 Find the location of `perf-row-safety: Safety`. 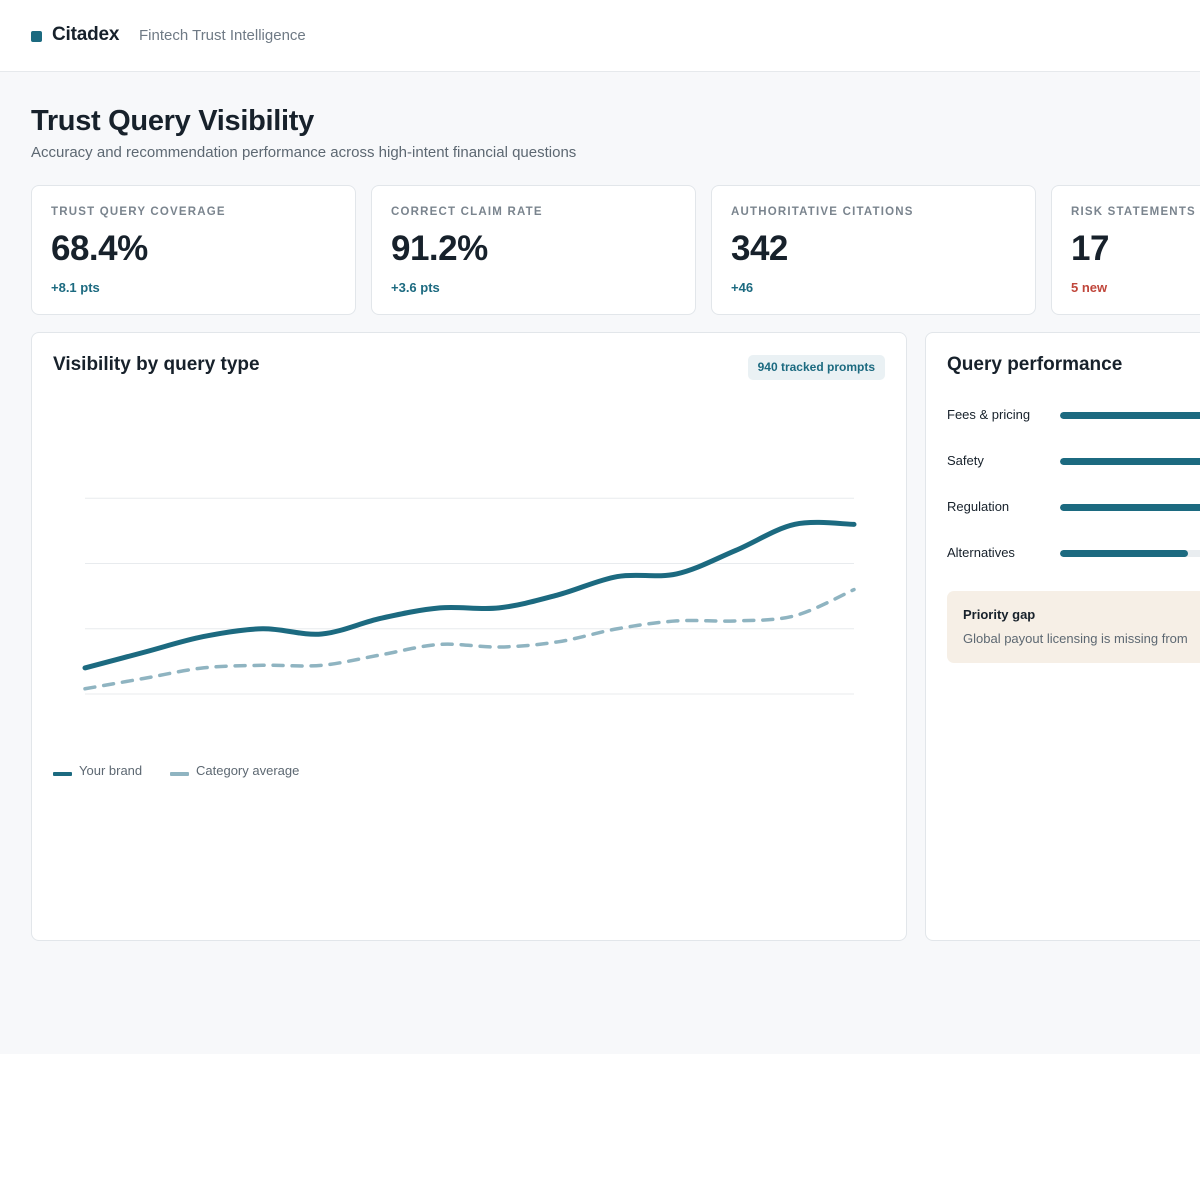

perf-row-safety: Safety is located at coordinates (1073, 463).